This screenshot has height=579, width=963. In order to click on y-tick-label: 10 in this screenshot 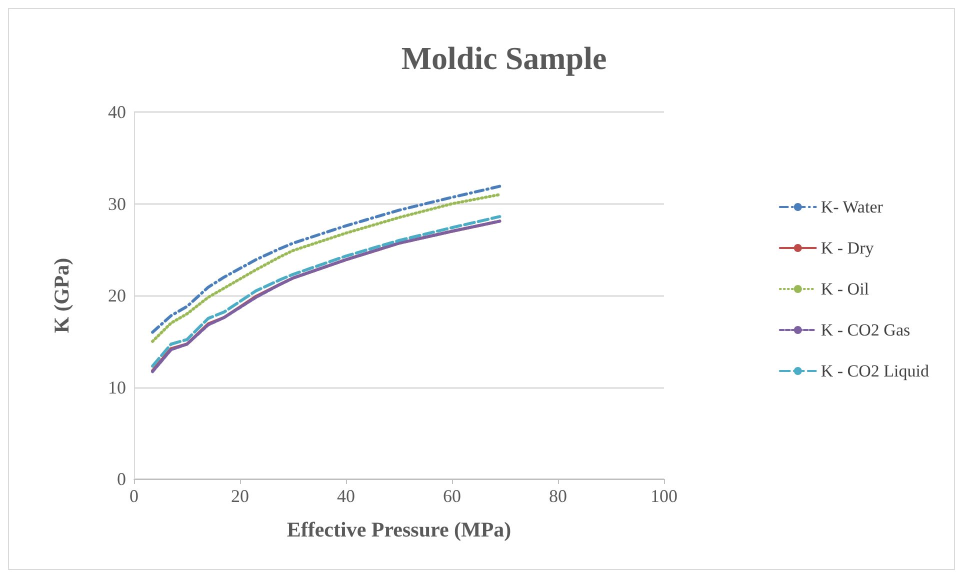, I will do `click(117, 387)`.